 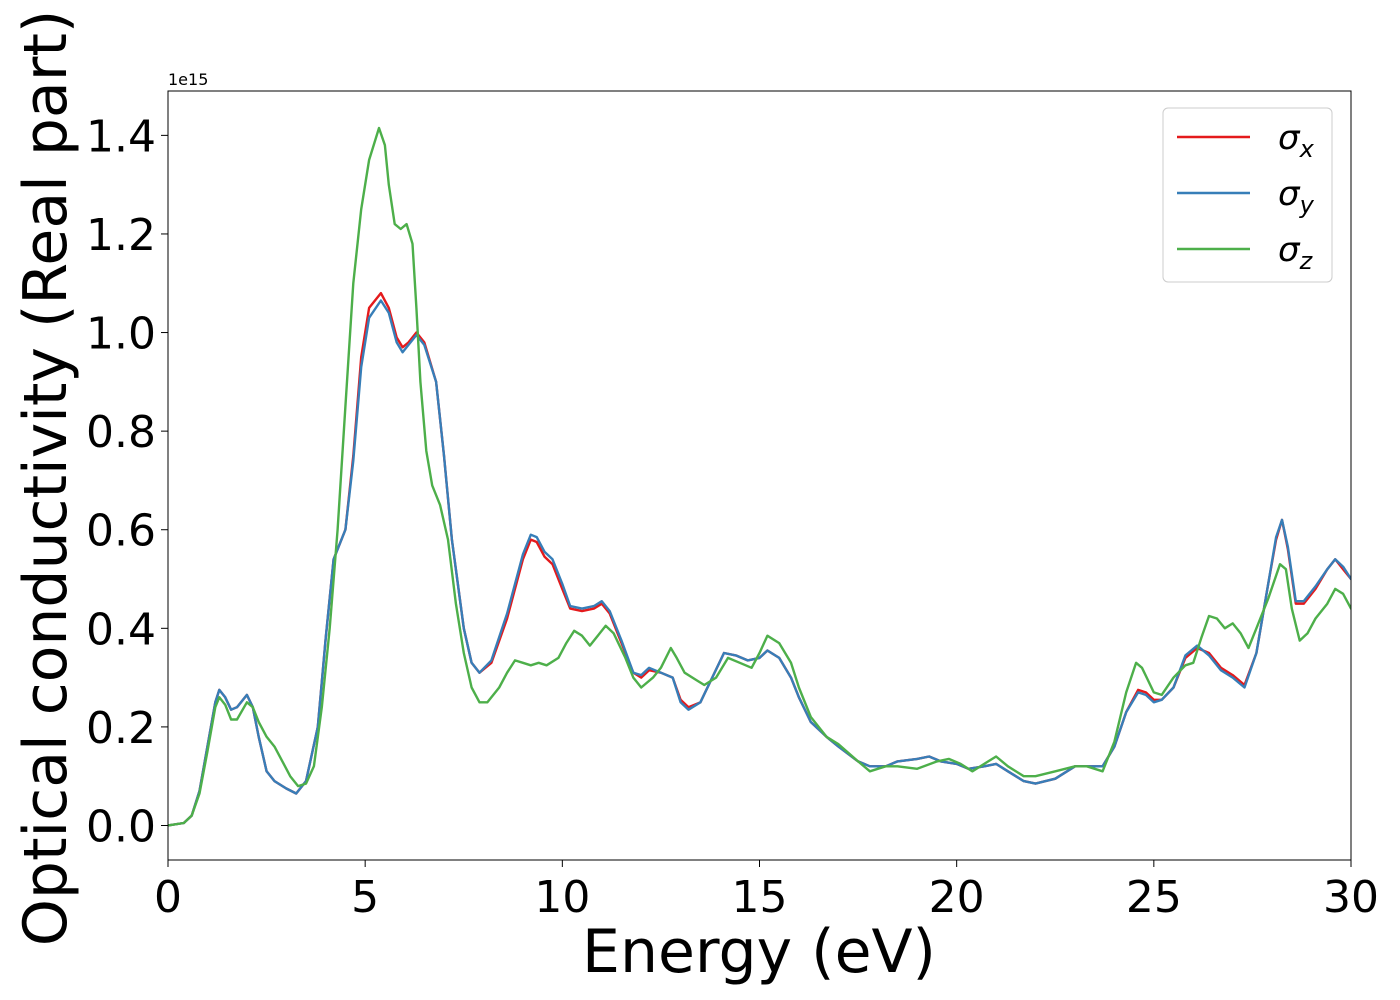 I want to click on legend: σx σy σz, so click(x=1247, y=195).